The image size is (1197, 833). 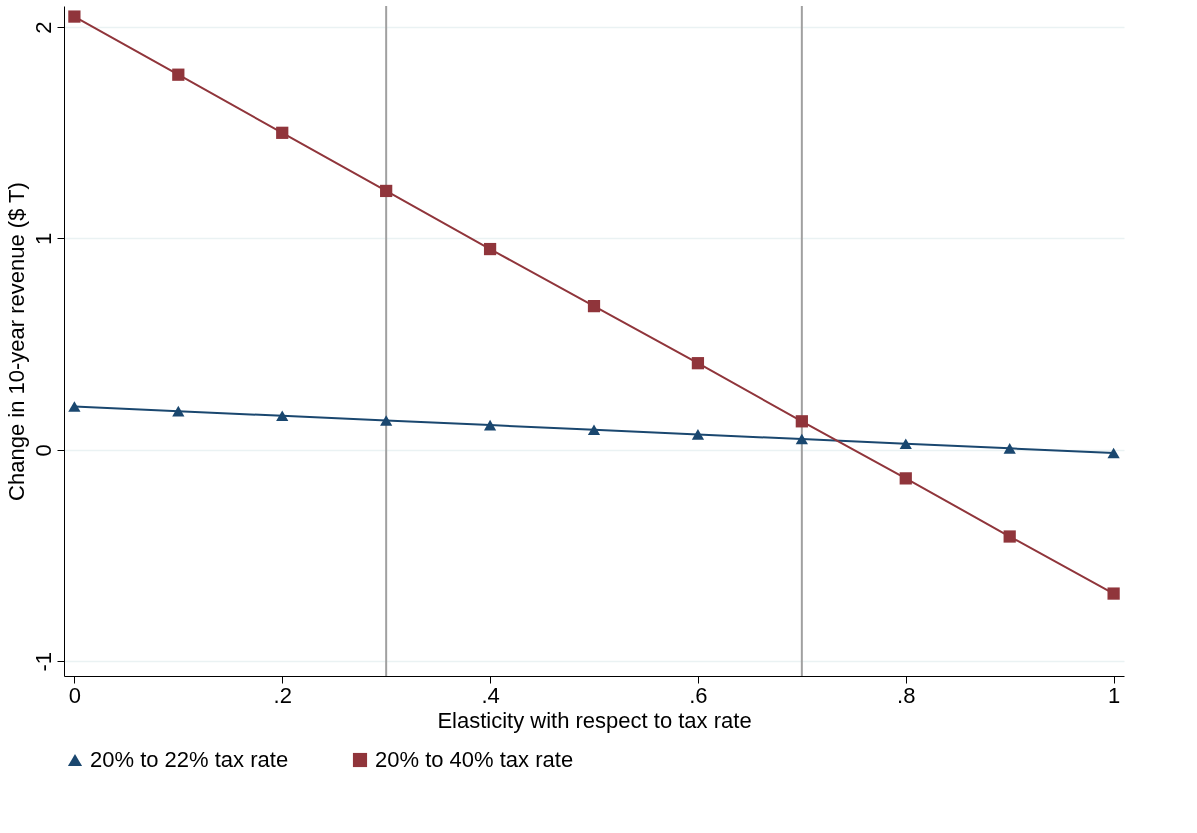 What do you see at coordinates (43, 450) in the screenshot?
I see `y-tick-label: 0` at bounding box center [43, 450].